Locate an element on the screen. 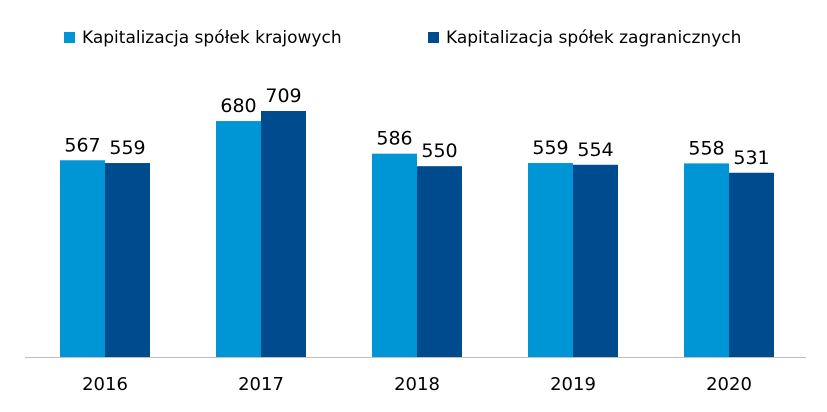  legend-item-1: Kapitalizacja spółek krajowych is located at coordinates (203, 38).